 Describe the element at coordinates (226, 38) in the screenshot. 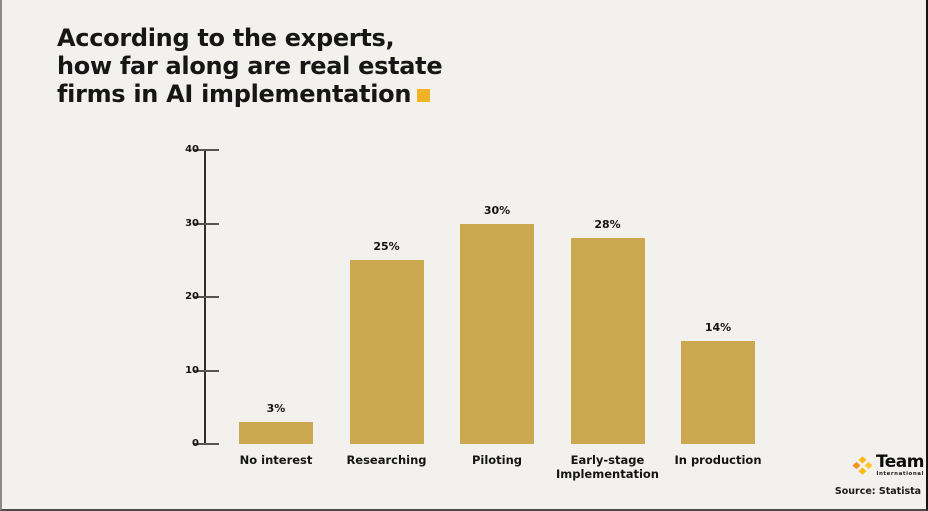

I see `title-line-1: According to the experts,` at that location.